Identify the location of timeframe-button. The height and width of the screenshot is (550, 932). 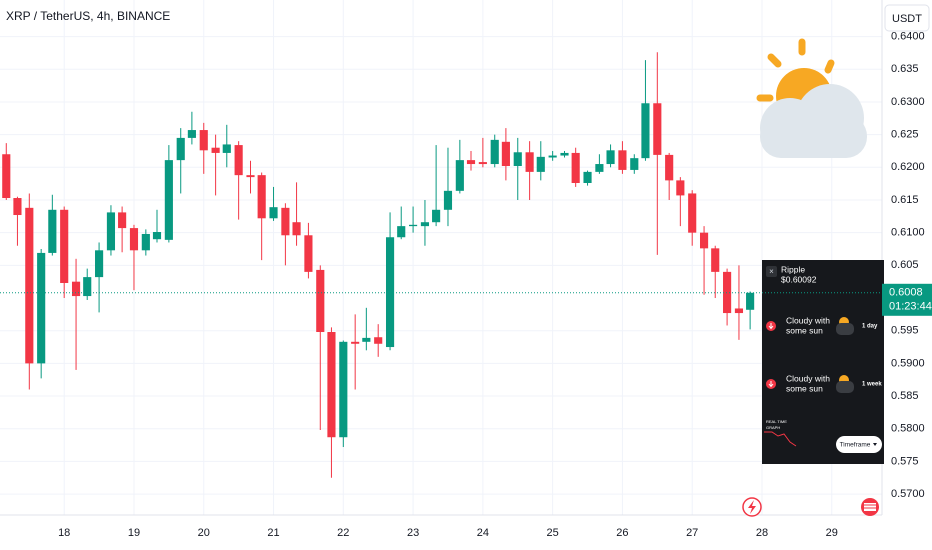
(859, 444).